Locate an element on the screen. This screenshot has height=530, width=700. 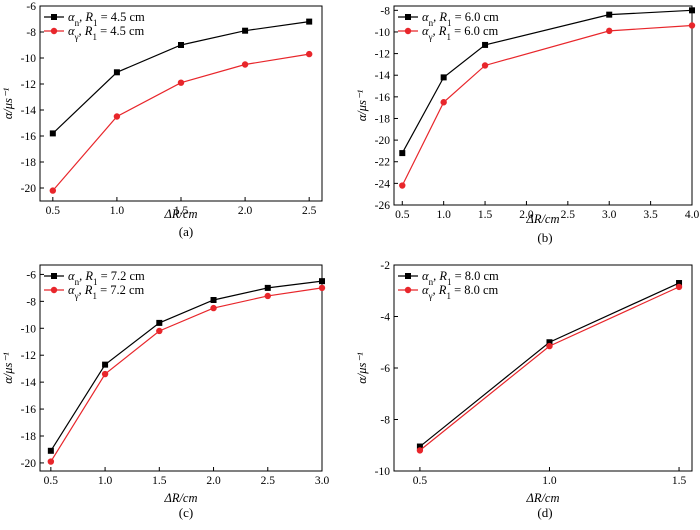
legend-item: αγ, R1 = 6.0 cm is located at coordinates (448, 33).